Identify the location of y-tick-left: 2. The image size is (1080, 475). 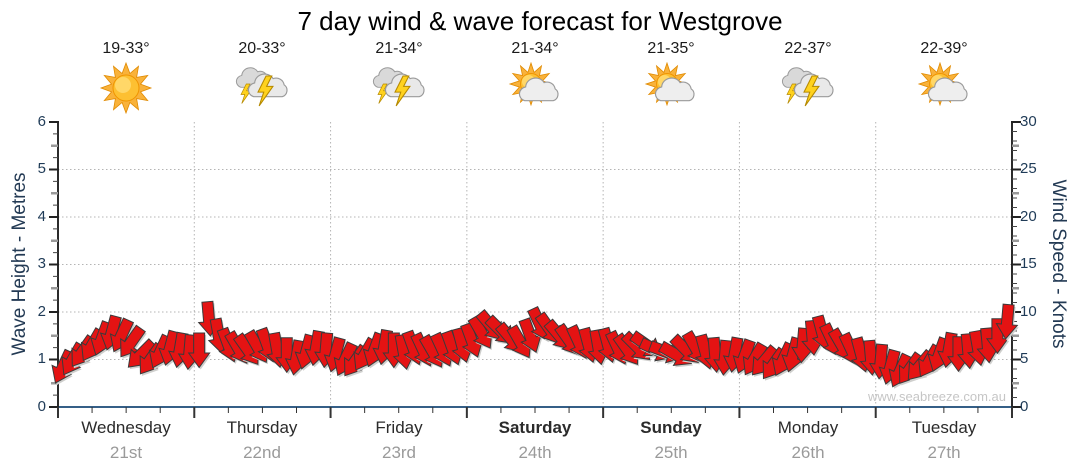
(41, 311).